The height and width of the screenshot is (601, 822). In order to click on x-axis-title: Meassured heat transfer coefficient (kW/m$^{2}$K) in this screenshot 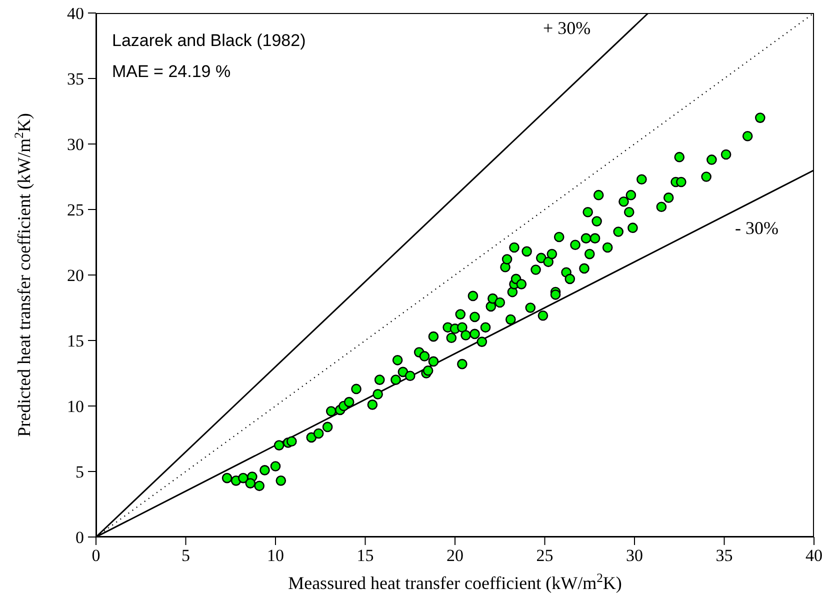, I will do `click(455, 582)`.